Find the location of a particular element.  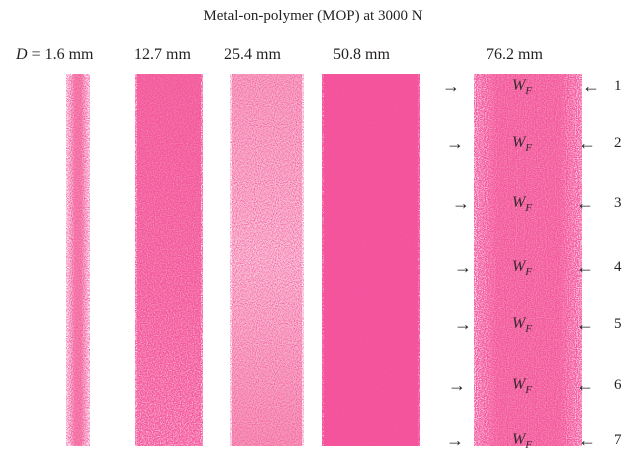

wear-strip-25-4mm is located at coordinates (267, 260).